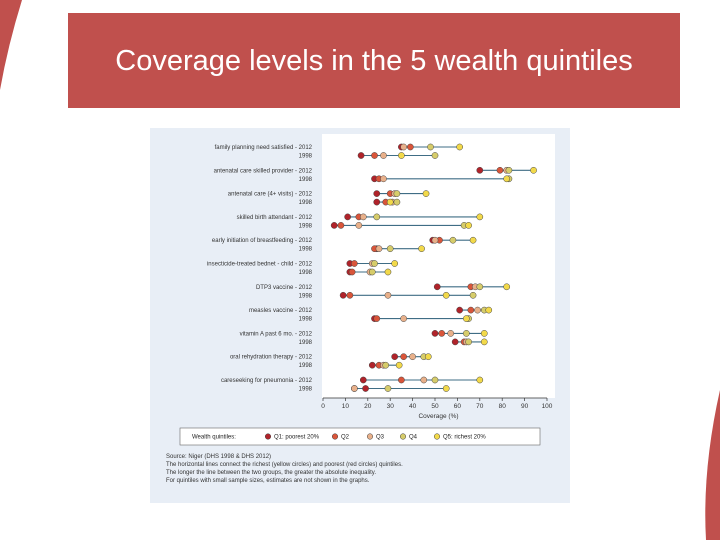 The width and height of the screenshot is (720, 540). I want to click on row-label: vitamin A past 6 mo. - 2012, so click(276, 334).